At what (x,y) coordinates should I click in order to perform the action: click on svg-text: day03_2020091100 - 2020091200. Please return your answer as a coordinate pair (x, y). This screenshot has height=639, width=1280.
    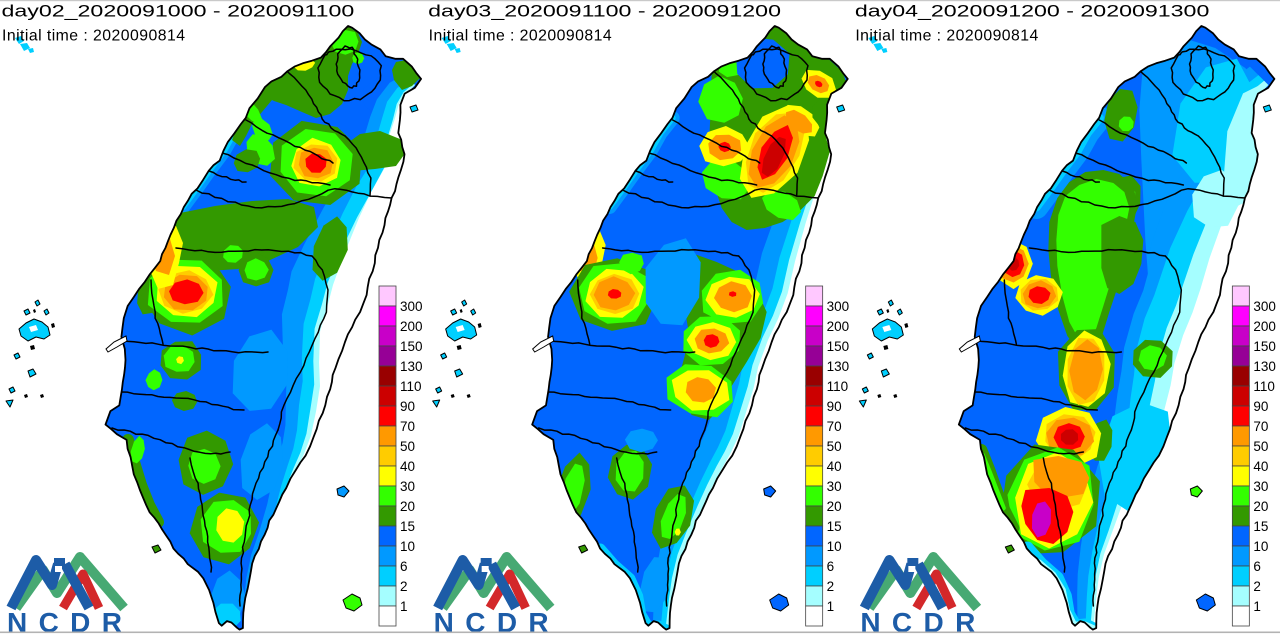
    Looking at the image, I should click on (604, 11).